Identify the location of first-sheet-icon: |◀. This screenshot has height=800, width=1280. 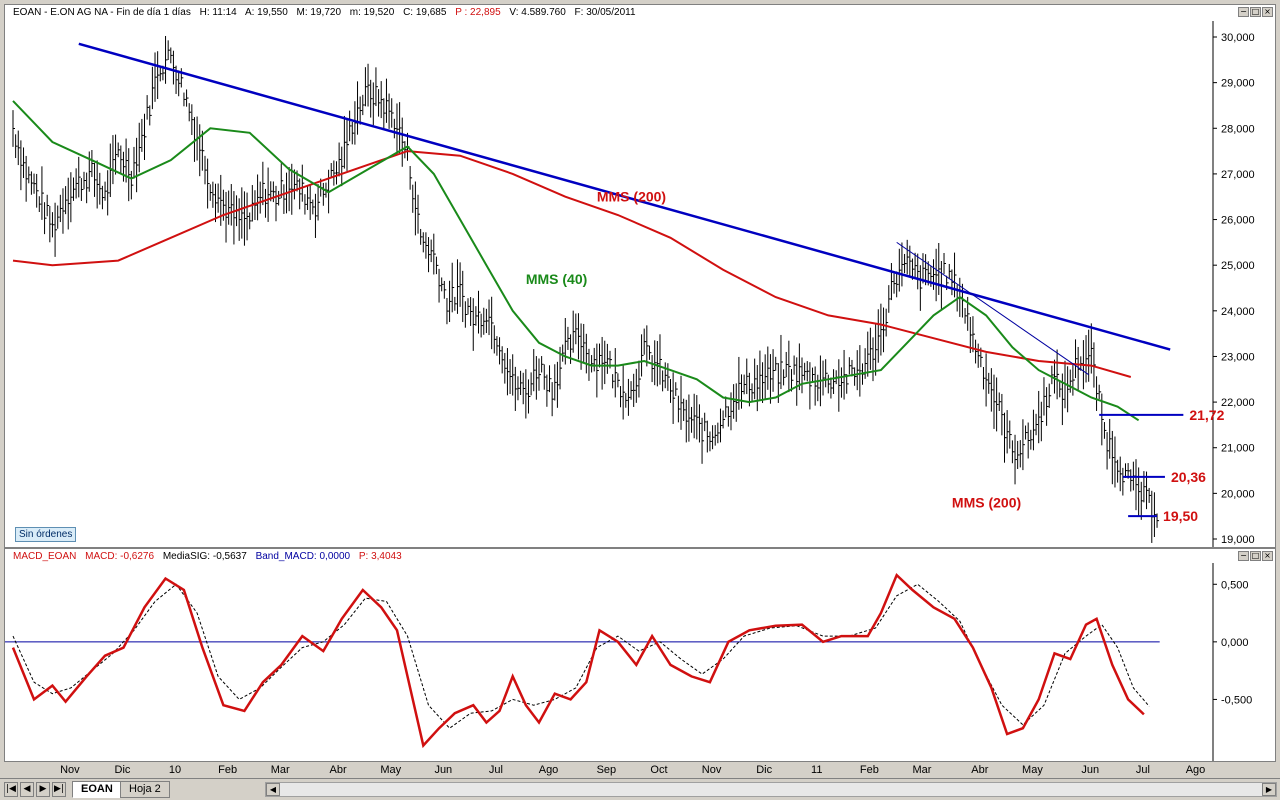
(11, 789).